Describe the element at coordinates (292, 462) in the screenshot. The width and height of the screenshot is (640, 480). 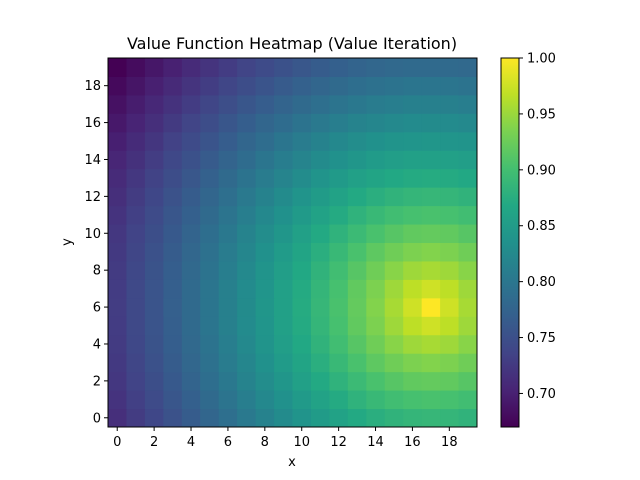
I see `x-axis-label: x` at that location.